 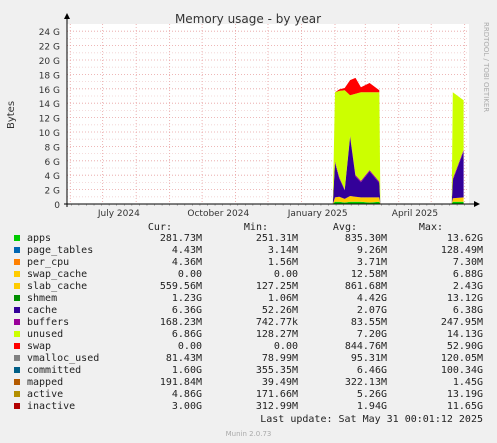 What do you see at coordinates (49, 91) in the screenshot?
I see `y-tick-label: 16 G` at bounding box center [49, 91].